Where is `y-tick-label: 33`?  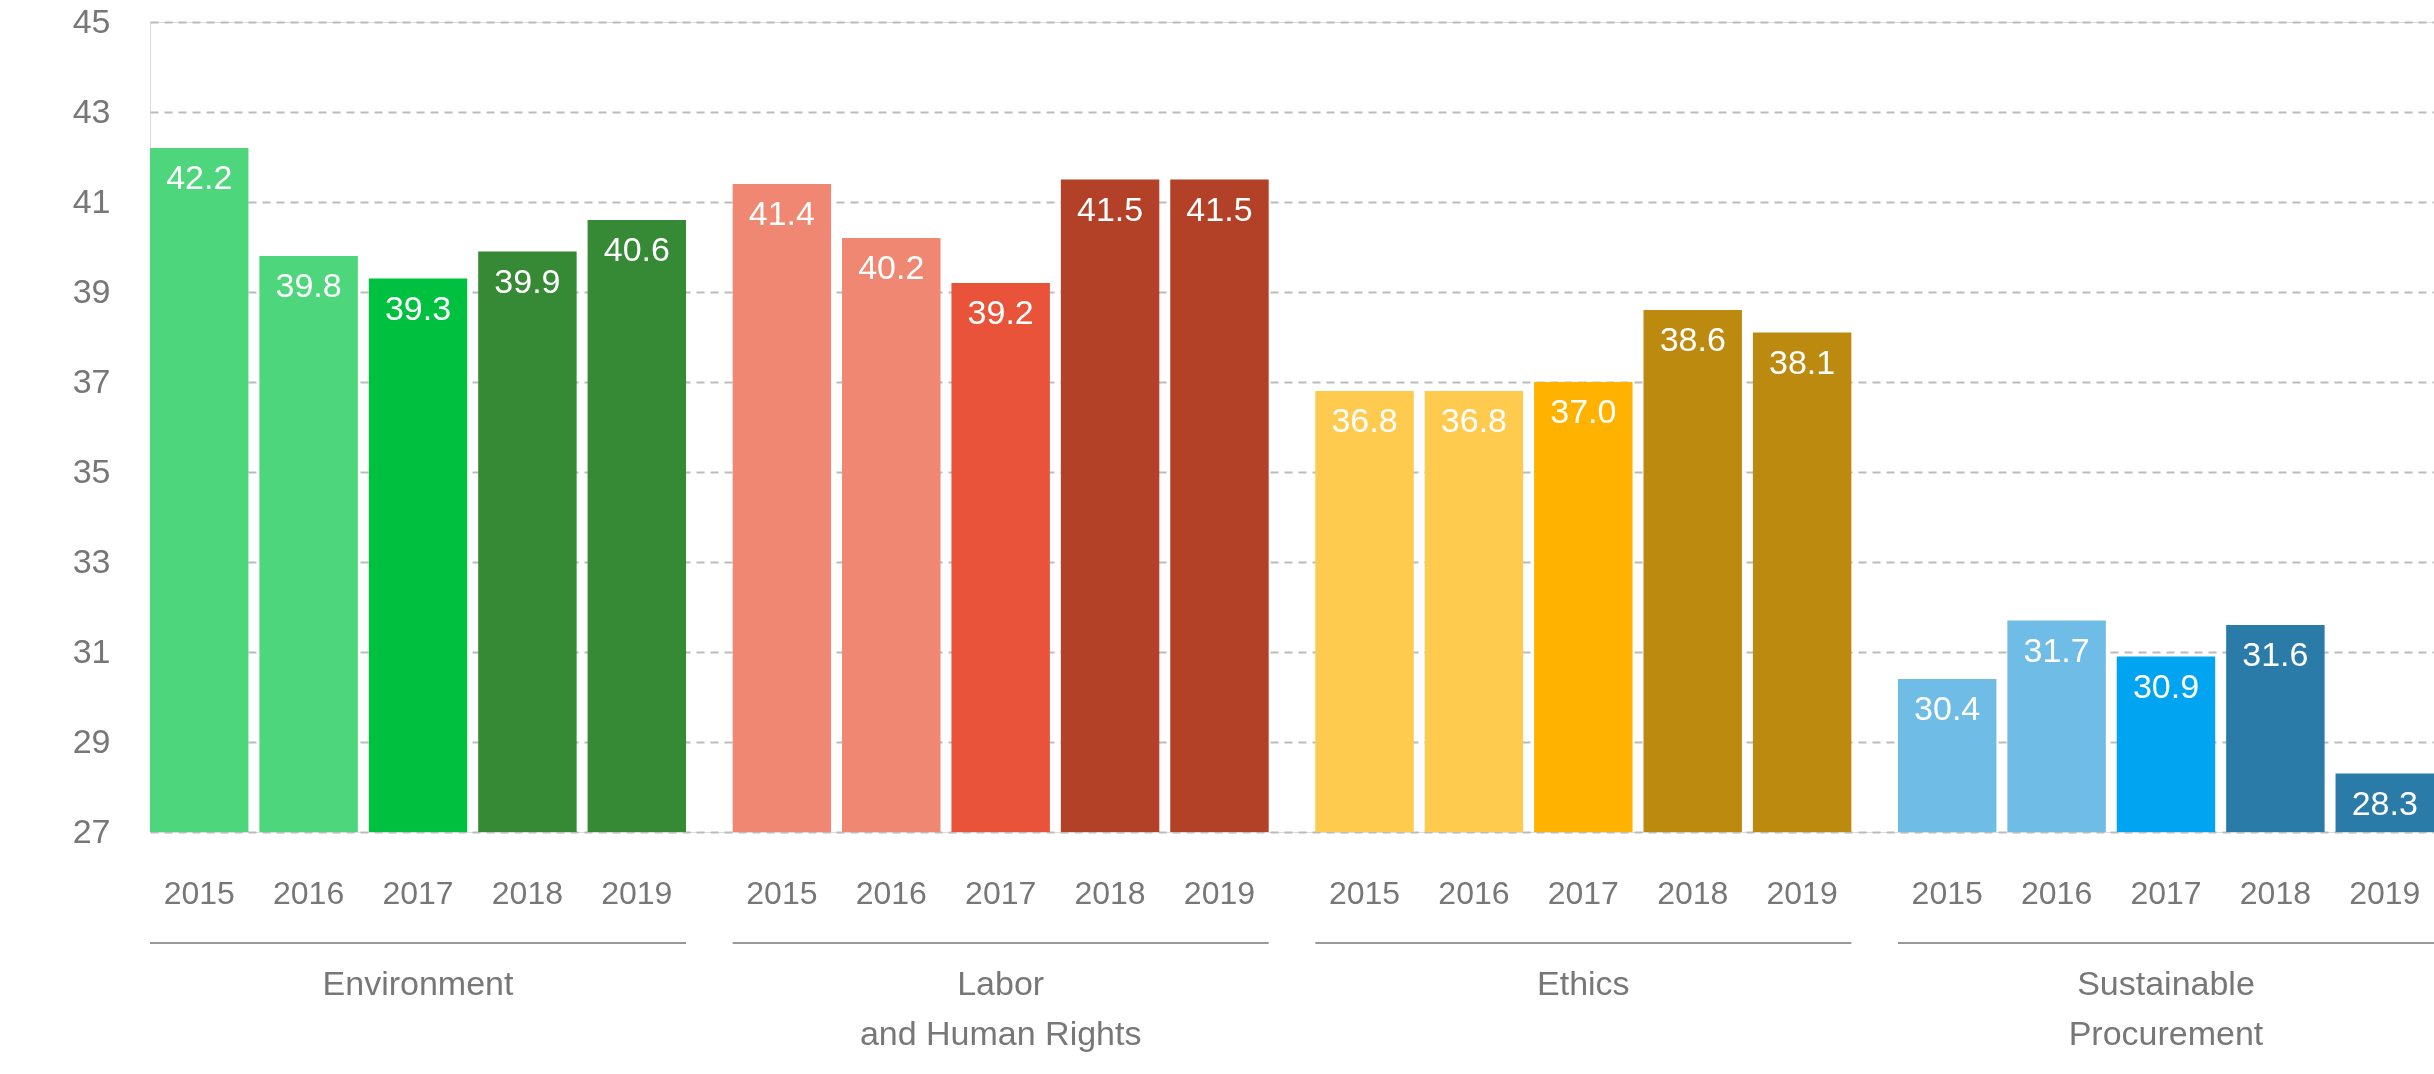
y-tick-label: 33 is located at coordinates (91, 560).